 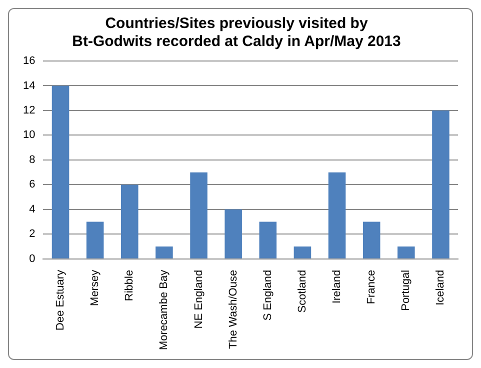 What do you see at coordinates (440, 288) in the screenshot?
I see `x-tick-label: Iceland` at bounding box center [440, 288].